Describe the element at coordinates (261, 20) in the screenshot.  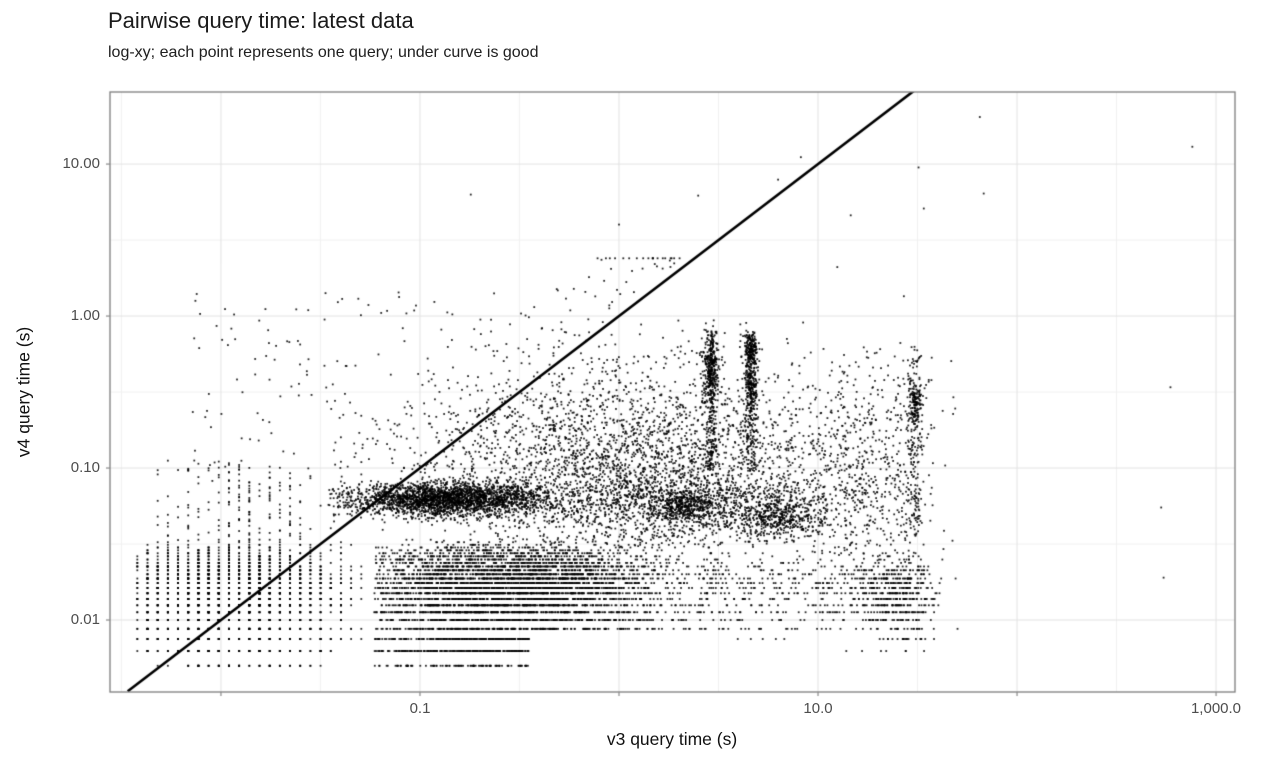
I see `chart-title: Pairwise query time: latest data` at that location.